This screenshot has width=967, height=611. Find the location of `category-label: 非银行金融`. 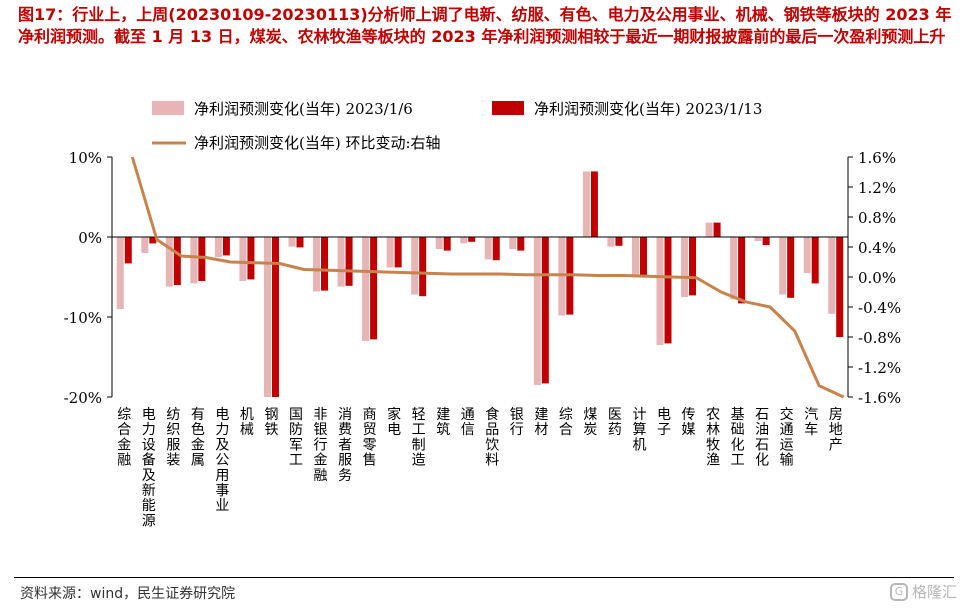

category-label: 非银行金融 is located at coordinates (321, 445).